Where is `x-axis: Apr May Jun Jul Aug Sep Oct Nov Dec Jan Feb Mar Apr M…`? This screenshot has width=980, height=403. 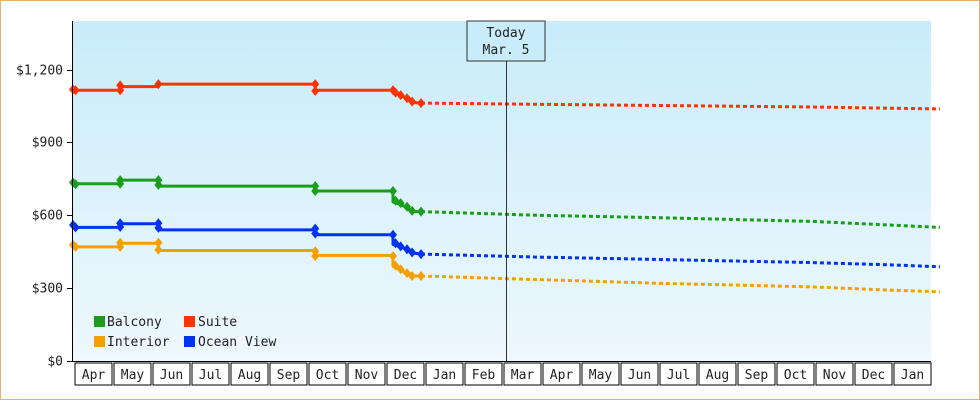
x-axis: Apr May Jun Jul Aug Sep Oct Nov Dec Jan Feb Mar Apr M… is located at coordinates (503, 374).